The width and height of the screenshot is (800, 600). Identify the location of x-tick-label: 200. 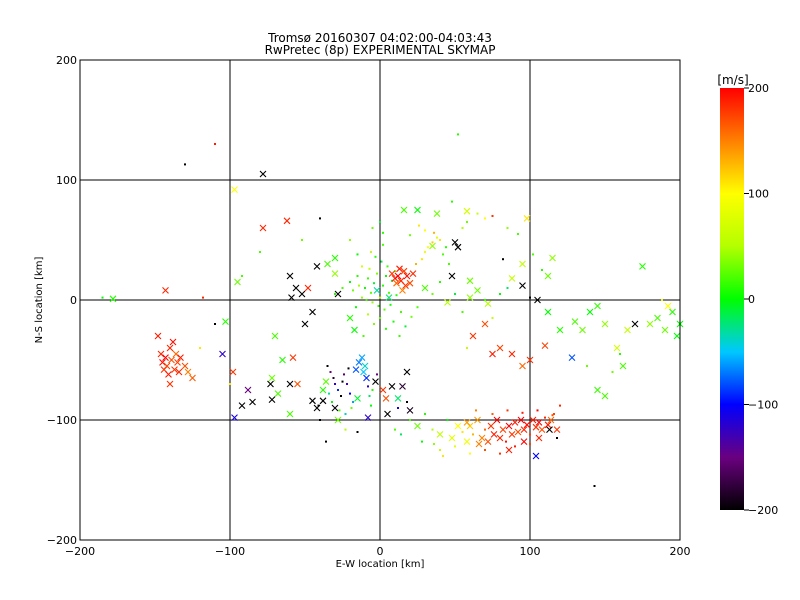
(680, 551).